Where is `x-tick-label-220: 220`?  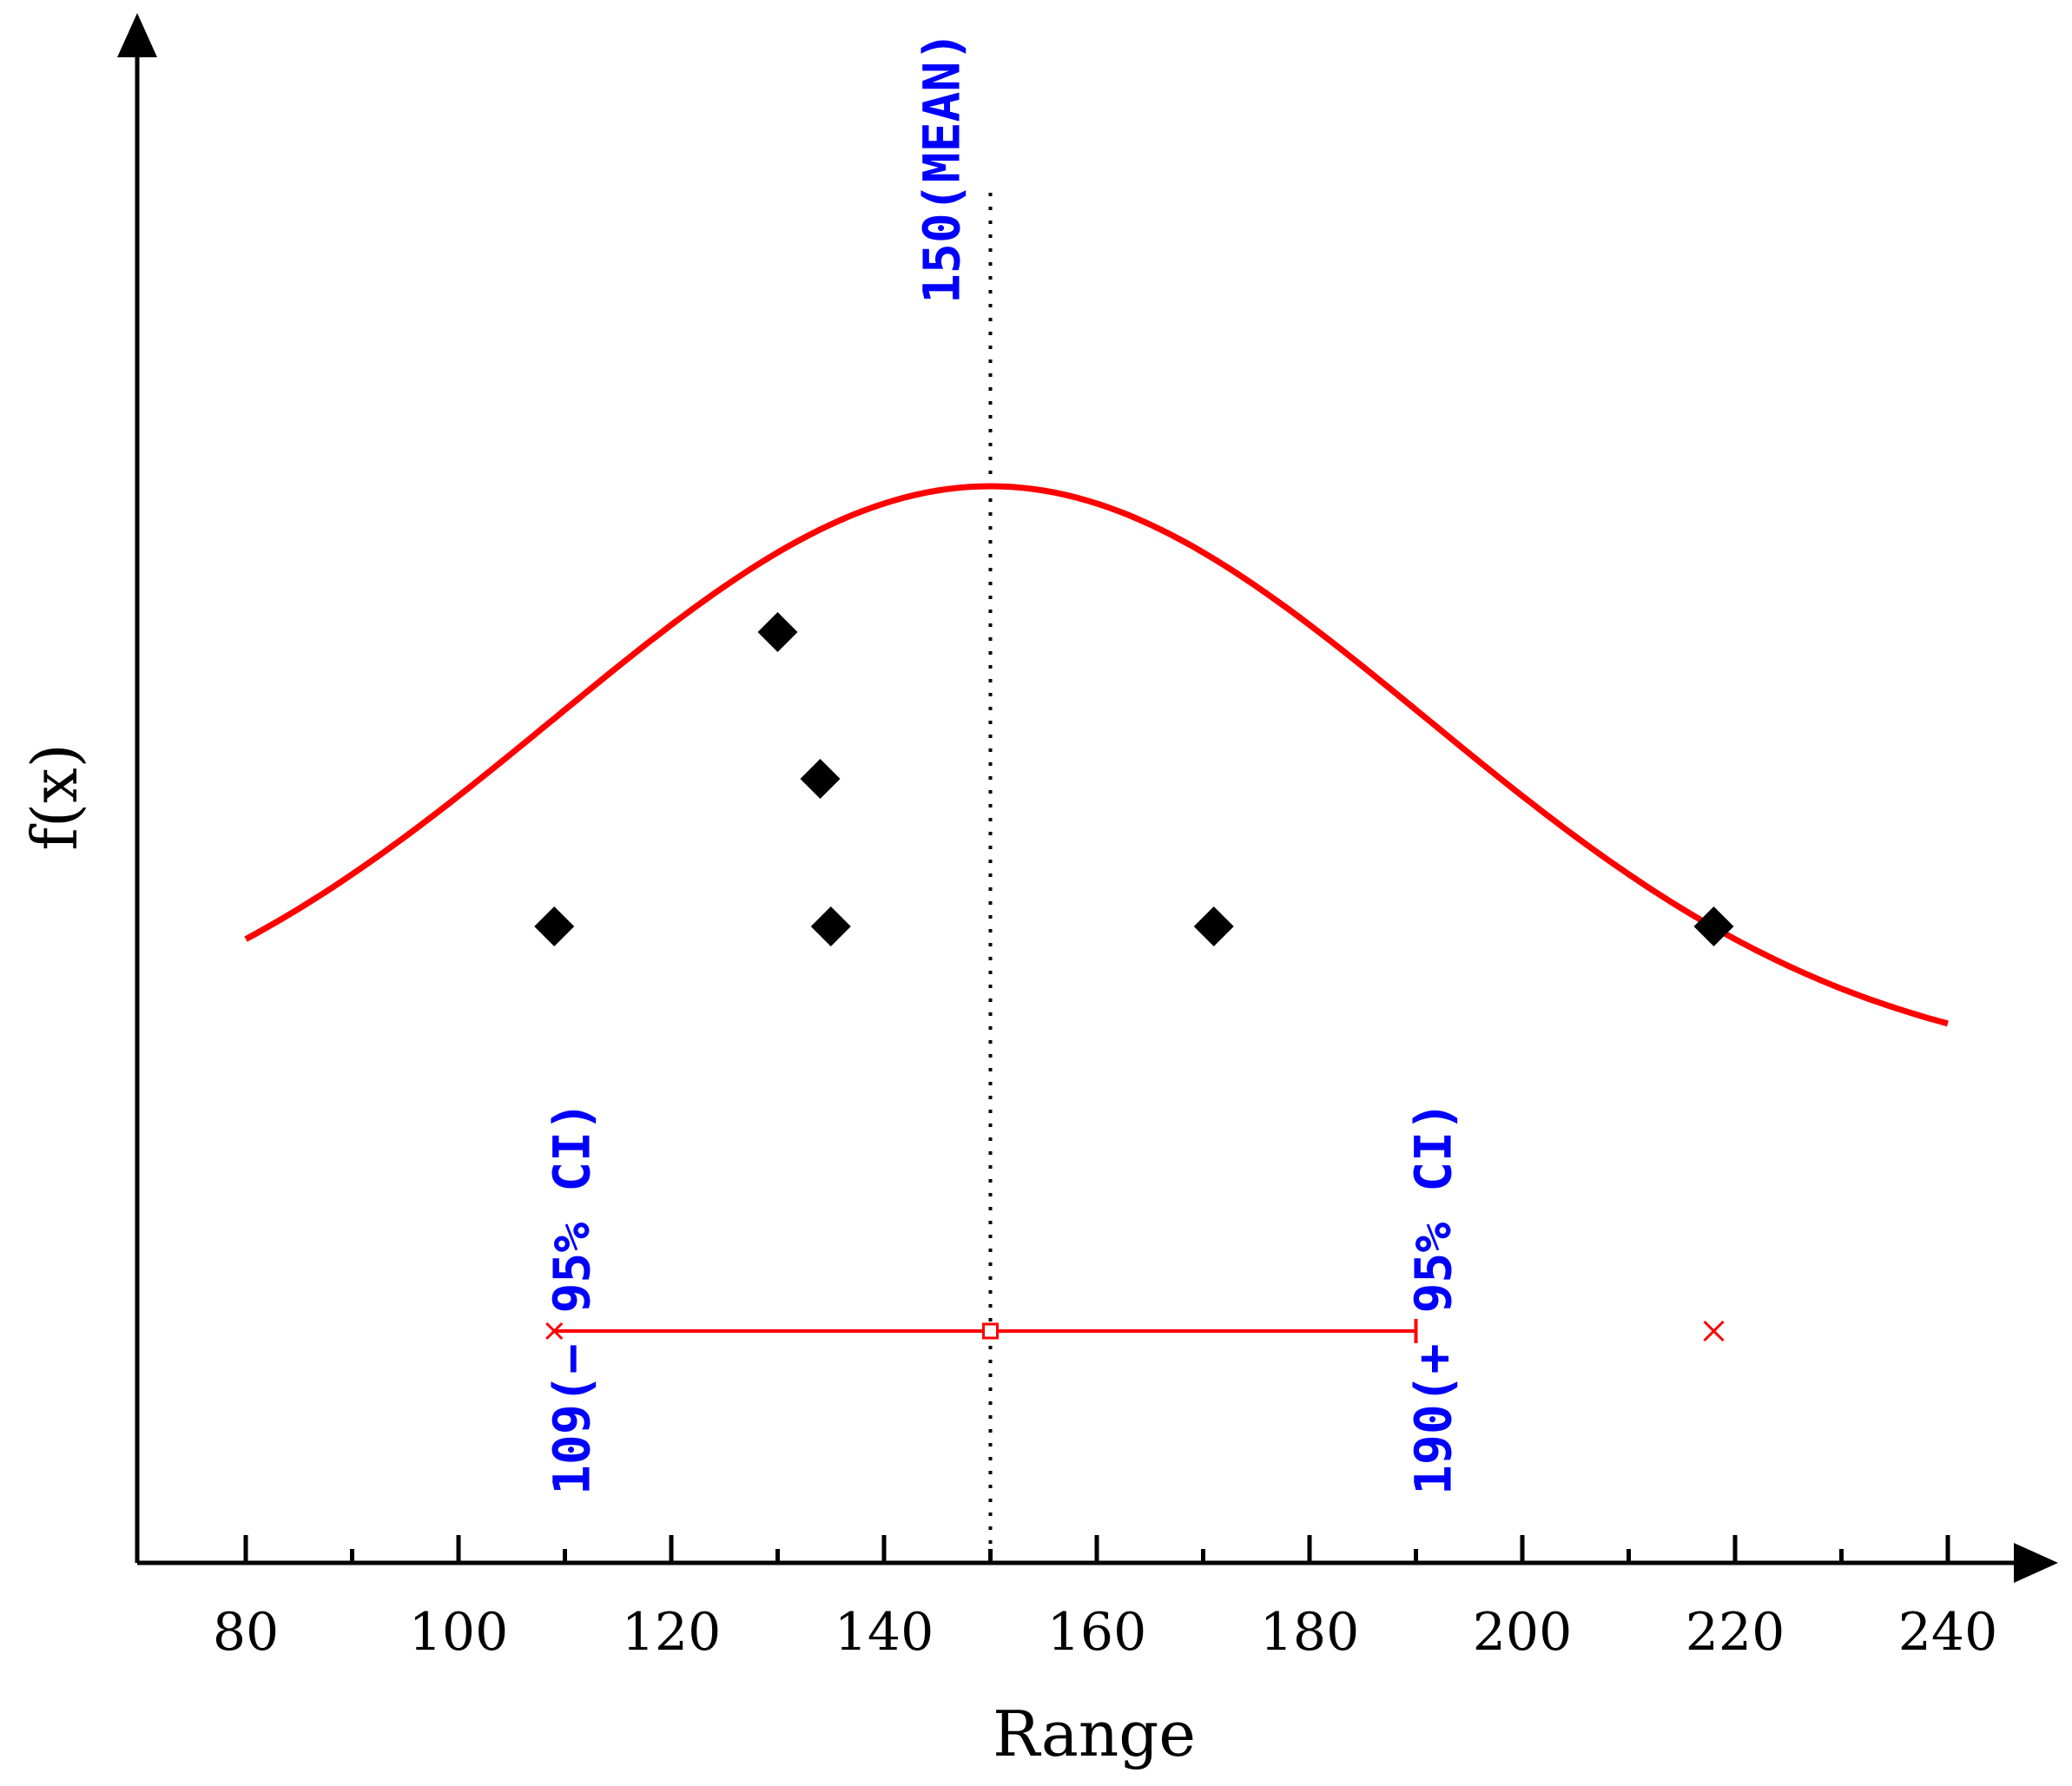 x-tick-label-220: 220 is located at coordinates (1736, 1632).